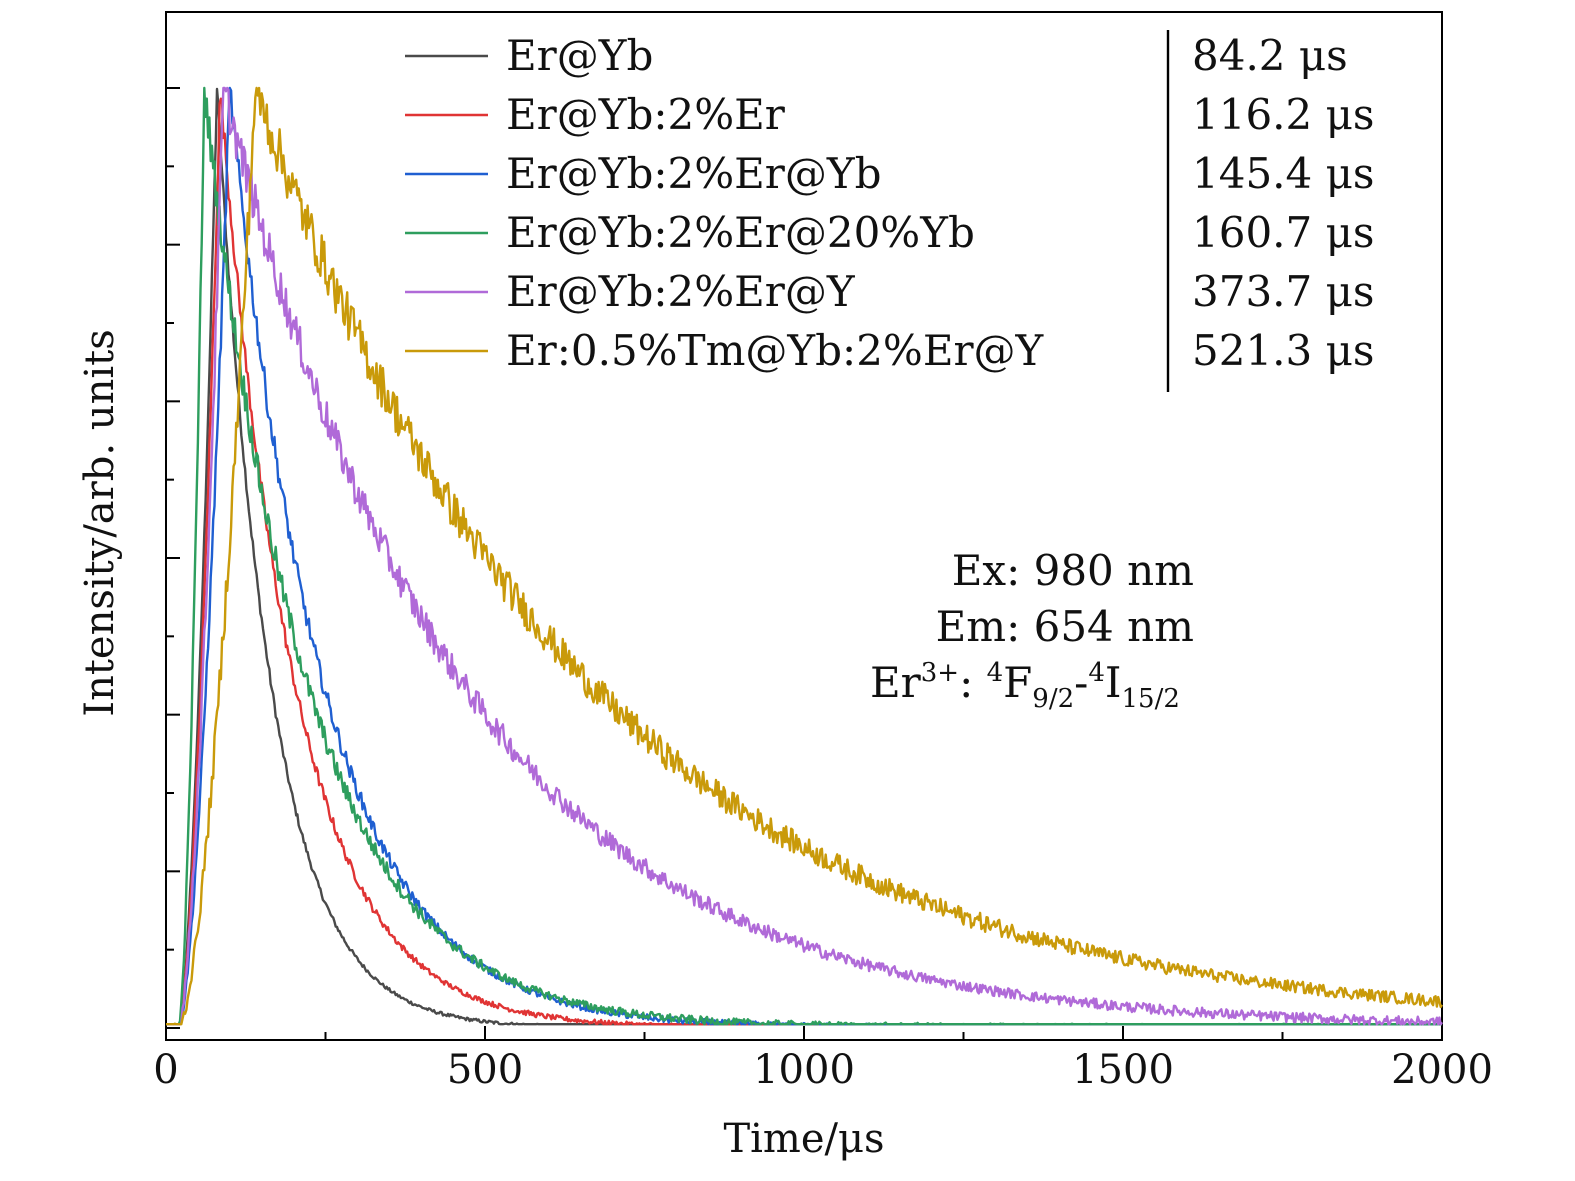 This screenshot has width=1575, height=1181. What do you see at coordinates (1053, 699) in the screenshot?
I see `transition-sub-a: 9/2` at bounding box center [1053, 699].